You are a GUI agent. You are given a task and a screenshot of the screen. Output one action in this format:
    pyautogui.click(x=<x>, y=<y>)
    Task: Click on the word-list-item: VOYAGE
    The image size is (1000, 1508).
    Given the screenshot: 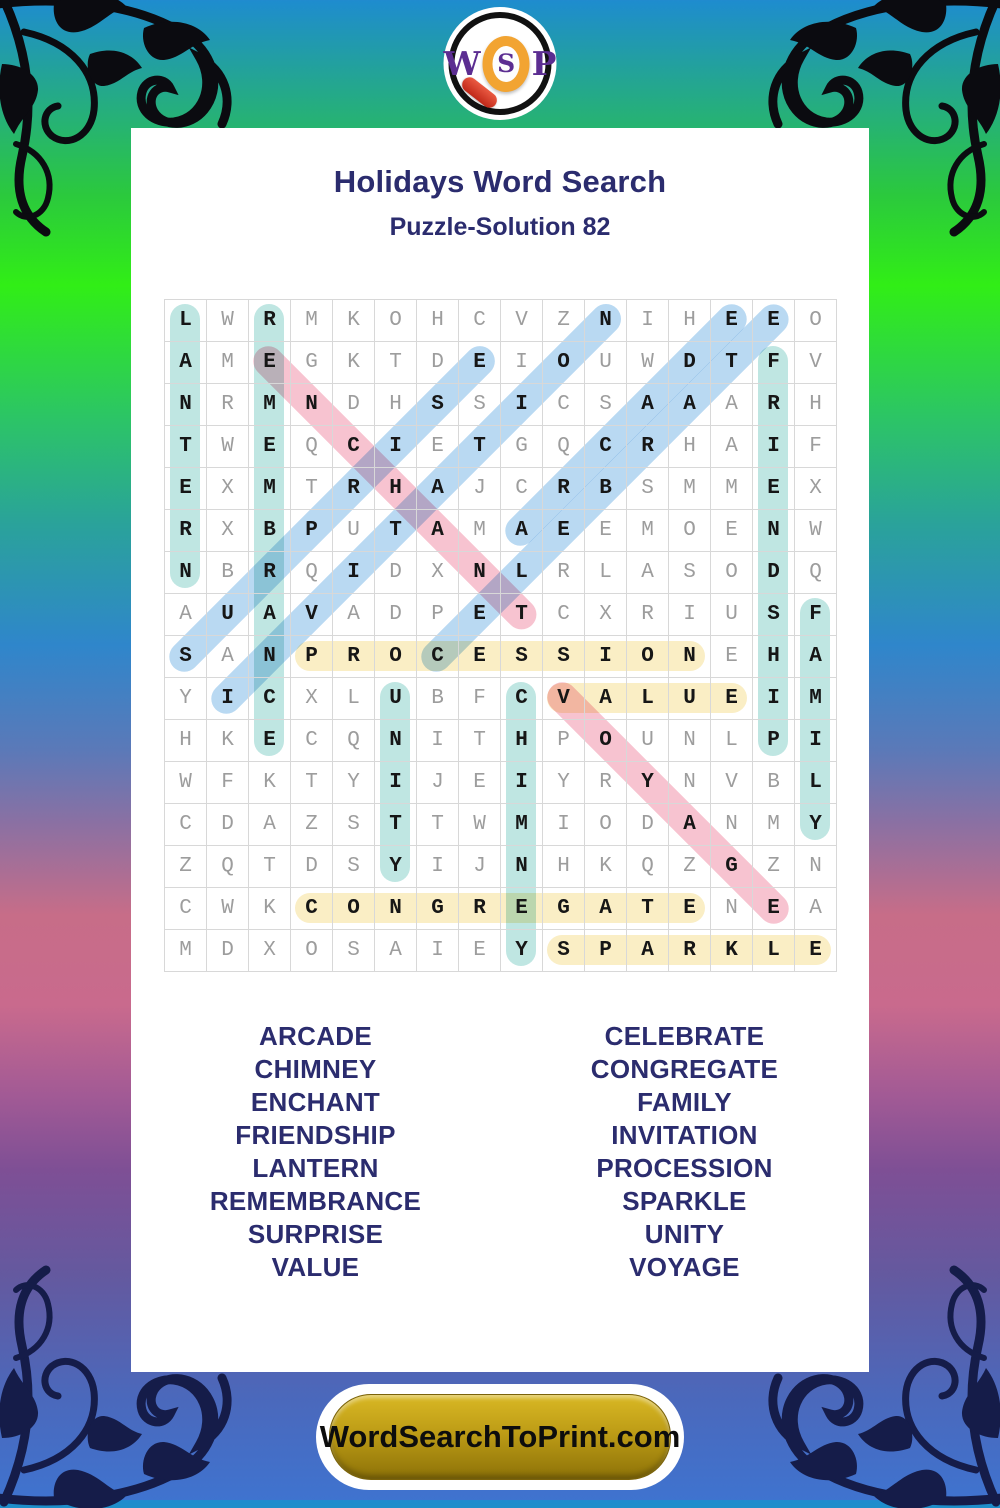 What is the action you would take?
    pyautogui.click(x=684, y=1267)
    